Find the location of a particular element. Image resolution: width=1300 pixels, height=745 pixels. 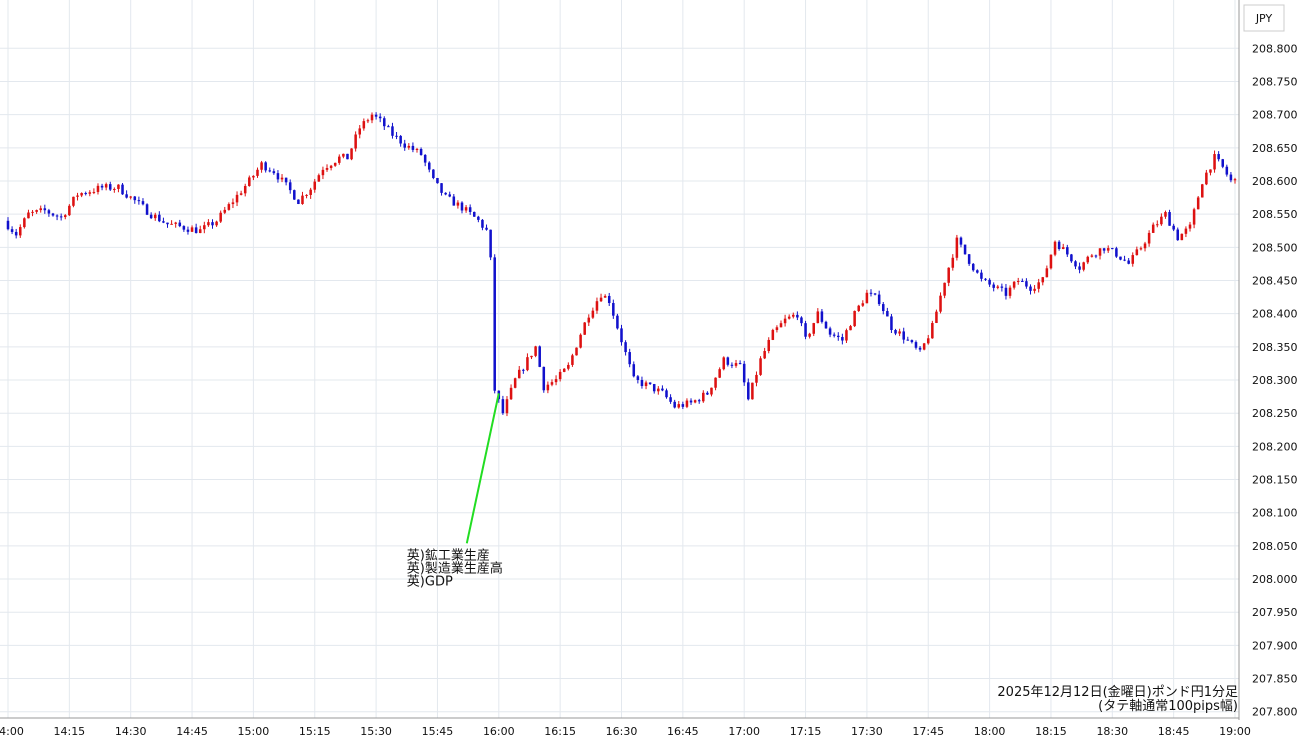

price-tick-label: 208.050 is located at coordinates (1275, 546).